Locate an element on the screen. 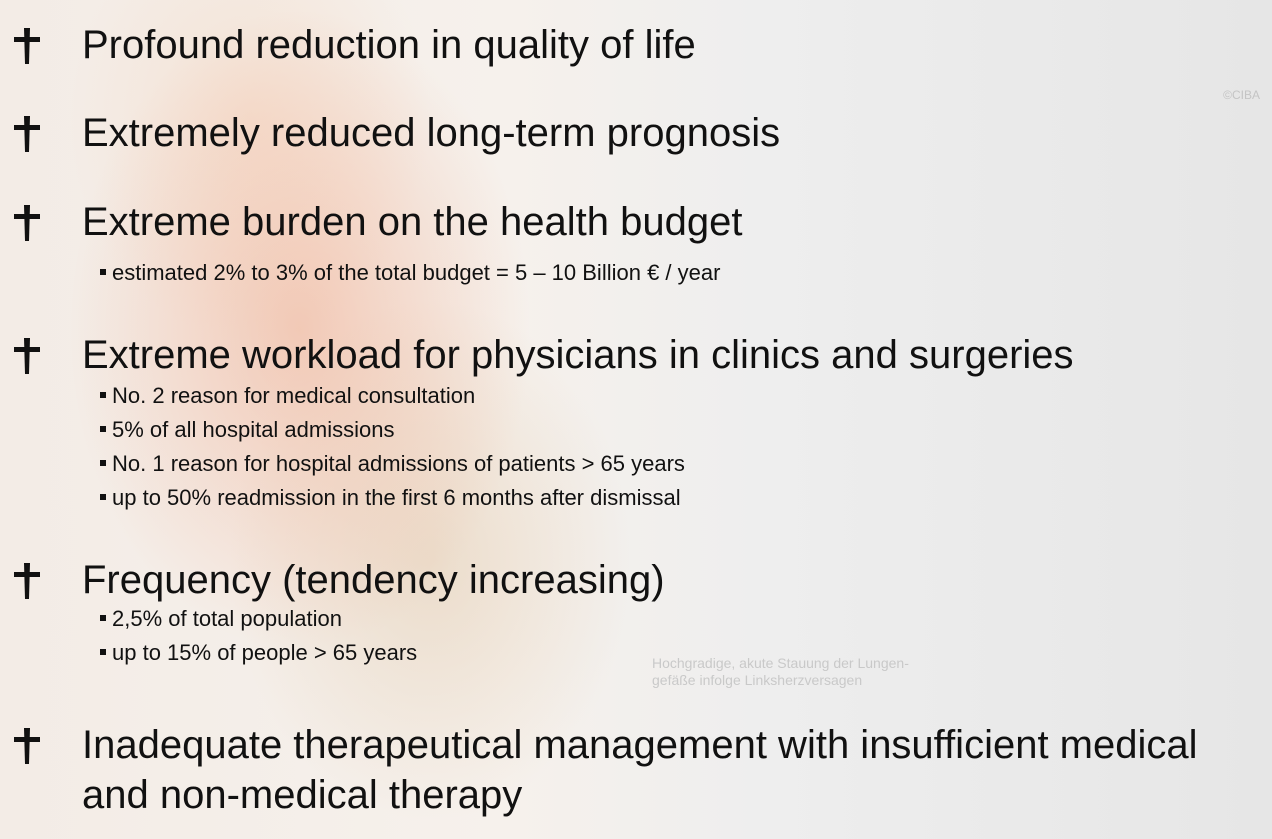 This screenshot has width=1272, height=839. subitem: 2,5% of total population is located at coordinates (221, 619).